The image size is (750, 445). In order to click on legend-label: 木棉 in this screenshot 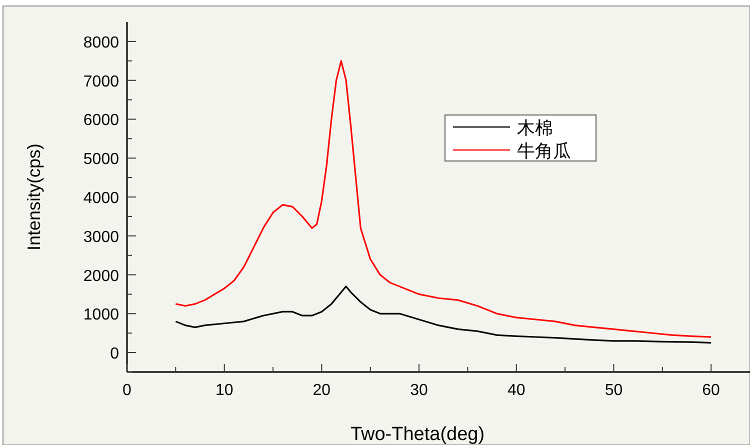, I will do `click(535, 128)`.